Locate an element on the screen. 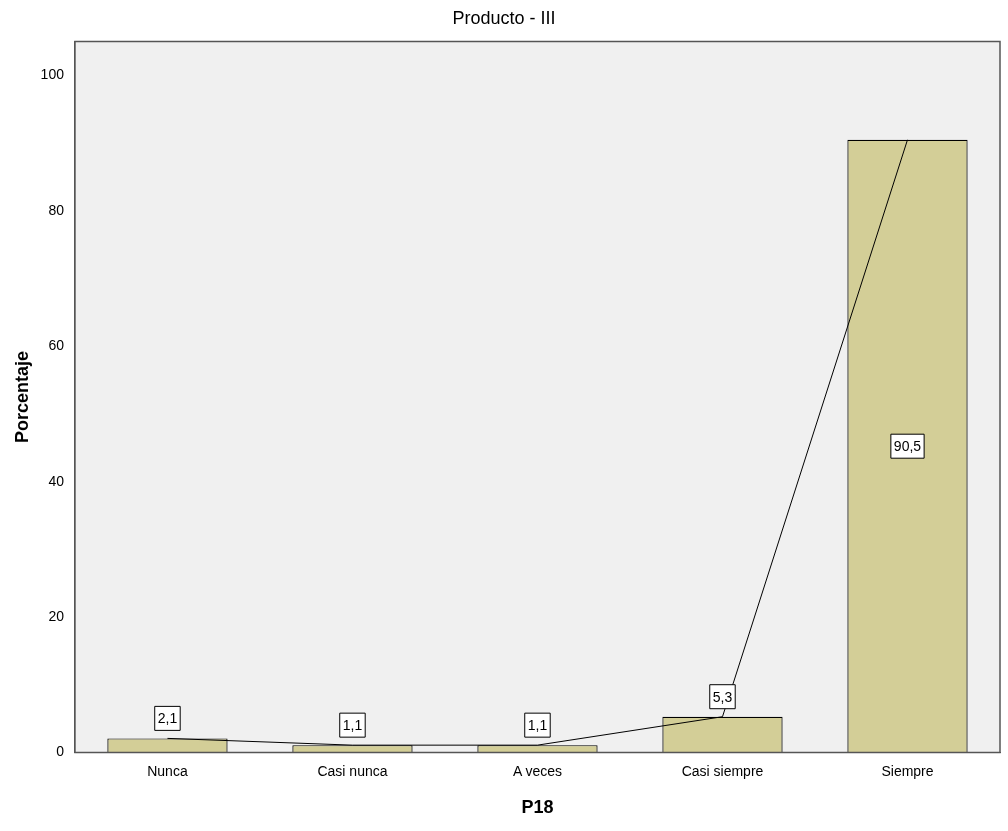  y-tick-label: 20 is located at coordinates (56, 616).